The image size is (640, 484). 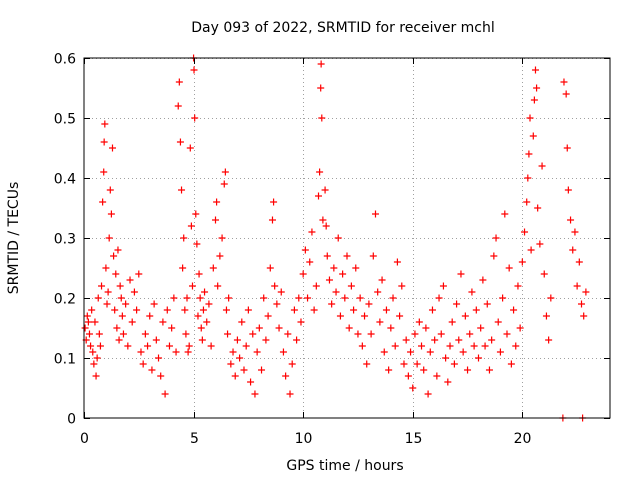 What do you see at coordinates (344, 466) in the screenshot?
I see `x-axis-label: GPS time / hours` at bounding box center [344, 466].